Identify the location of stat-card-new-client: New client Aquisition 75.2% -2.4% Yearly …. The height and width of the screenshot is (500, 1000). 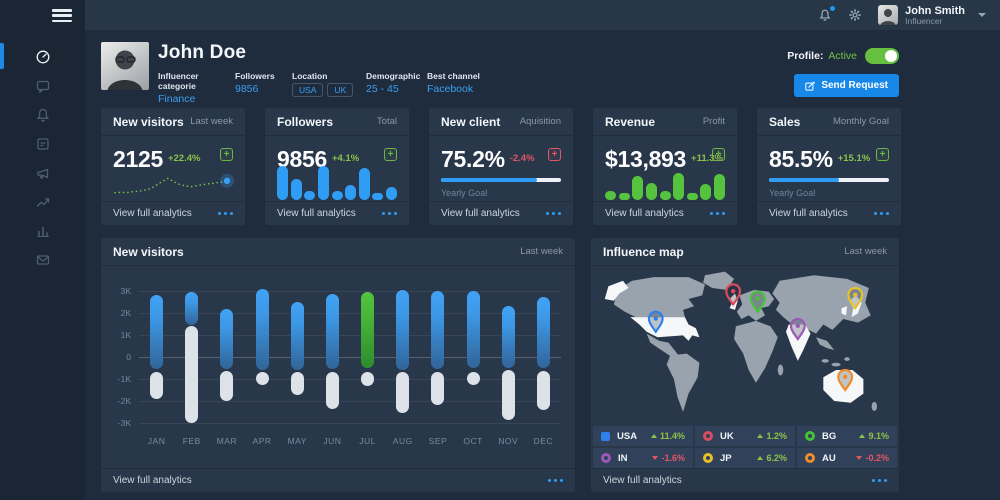
(501, 166).